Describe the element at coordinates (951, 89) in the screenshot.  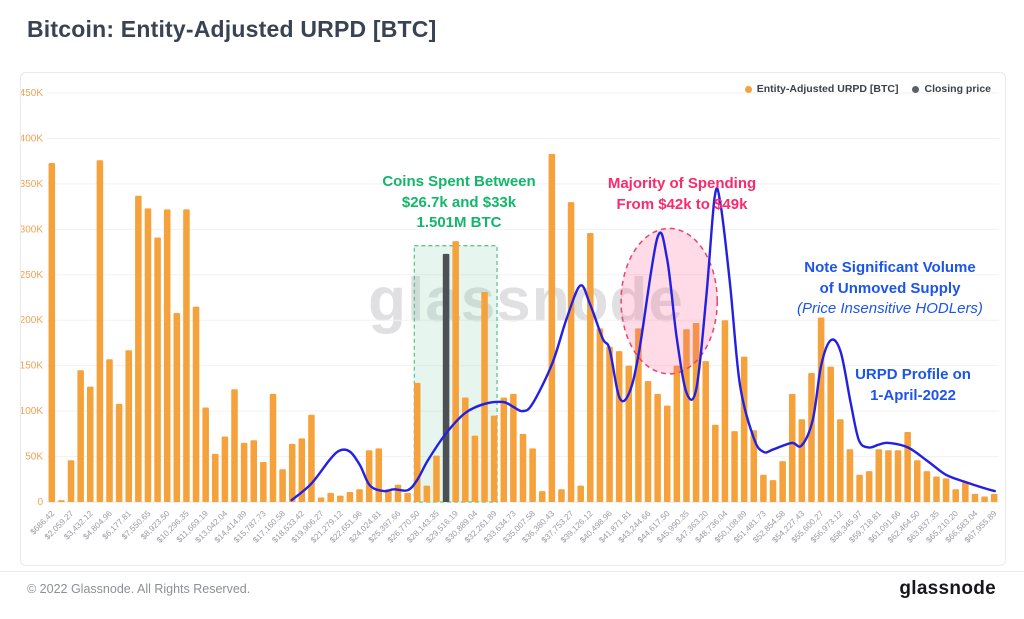
I see `legend-item-closing-price: Closing price` at that location.